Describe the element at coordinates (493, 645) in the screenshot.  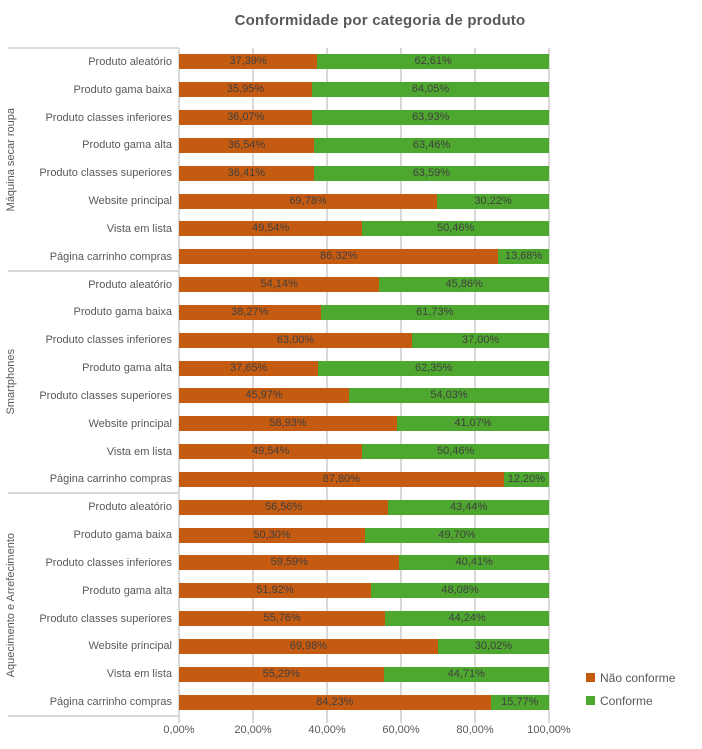
I see `bar-value-conforme: 30,02%` at that location.